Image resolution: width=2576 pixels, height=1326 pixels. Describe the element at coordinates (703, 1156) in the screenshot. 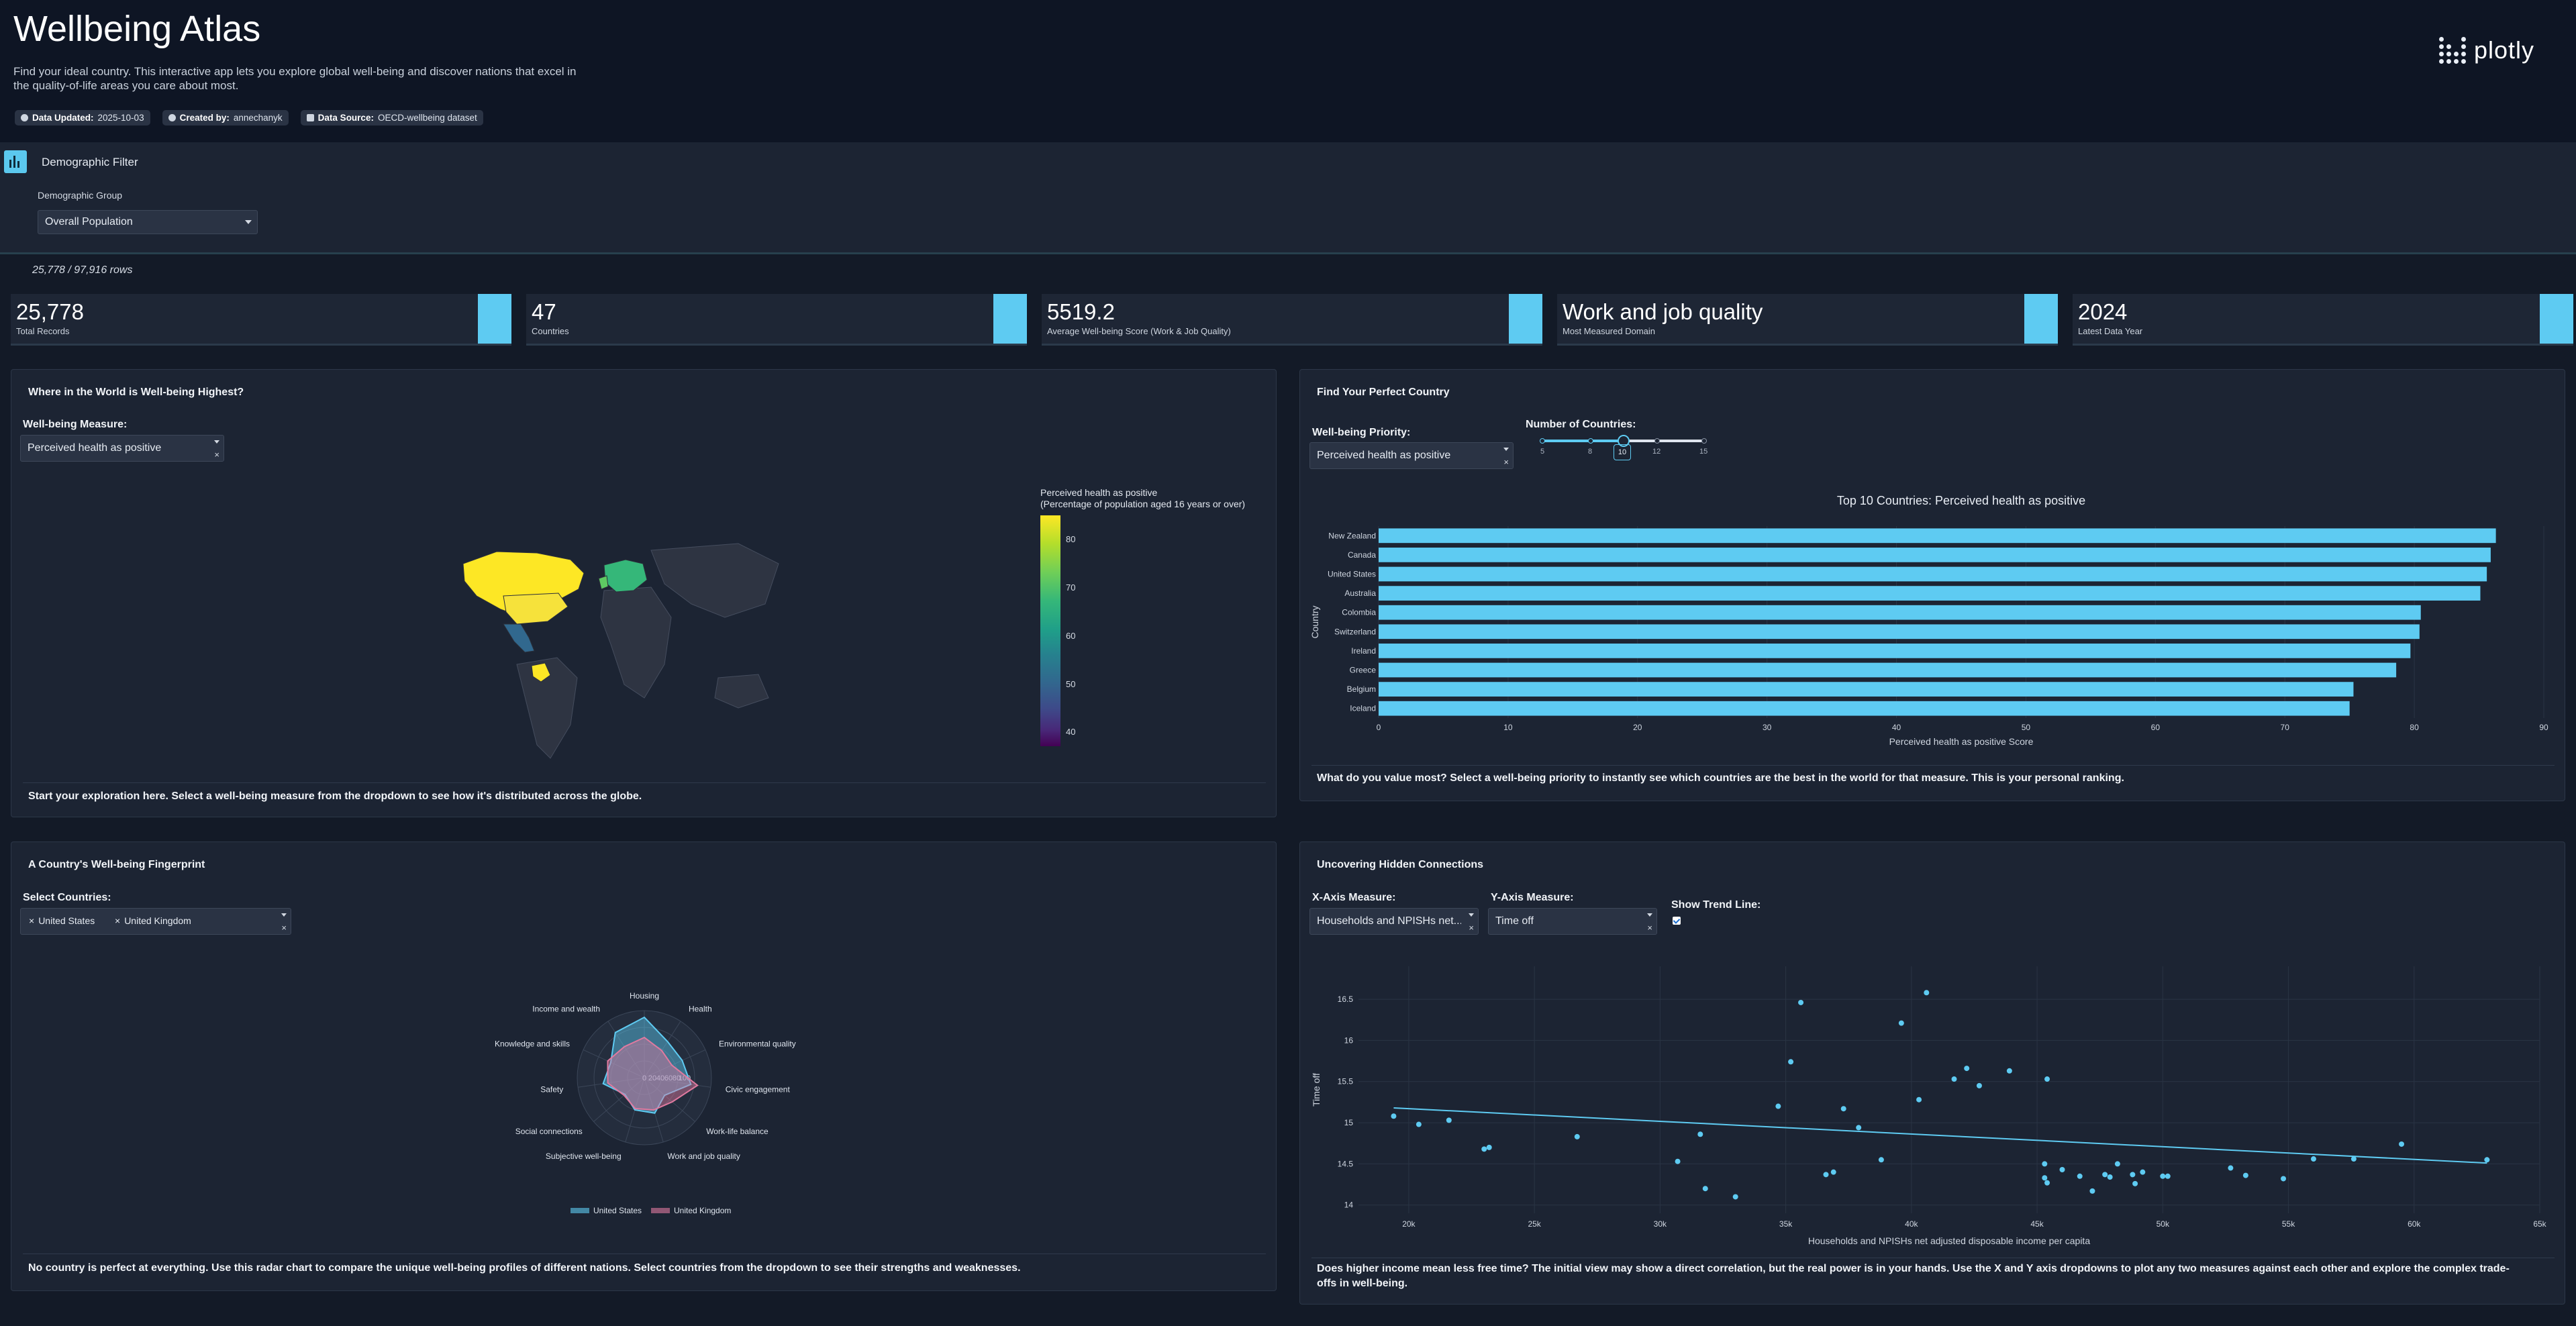

I see `radar-axis-label: Work and job quality` at that location.